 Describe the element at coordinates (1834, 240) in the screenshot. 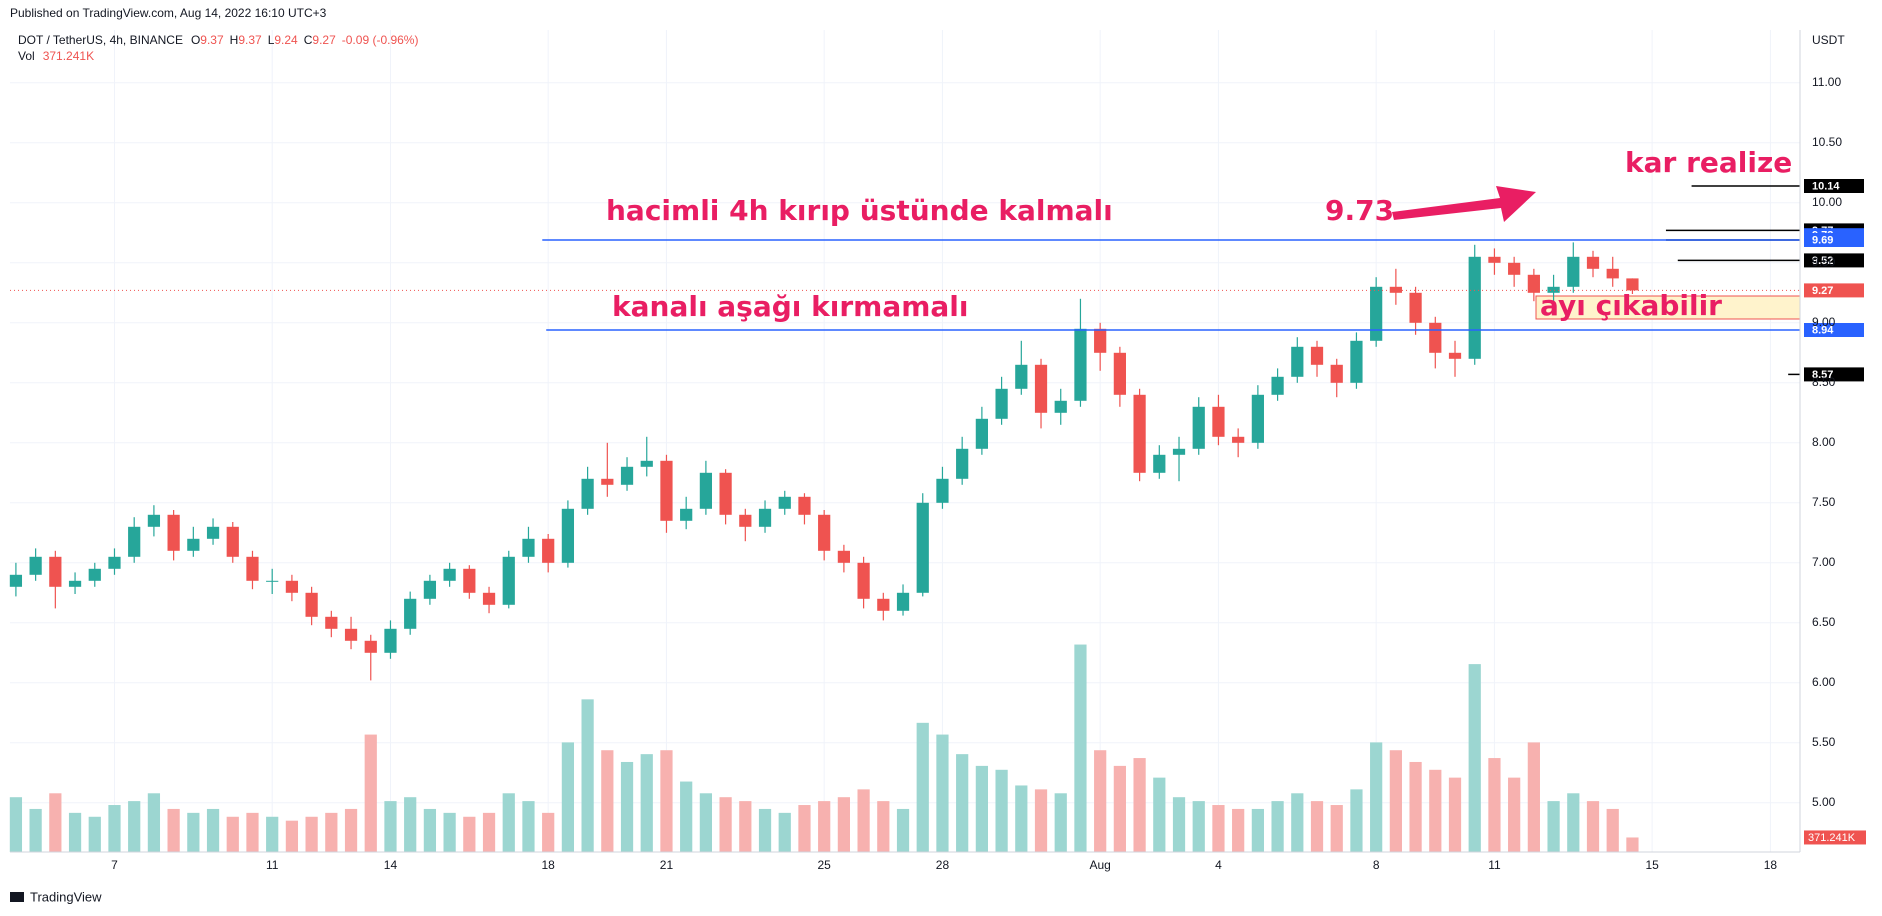

I see `price-label-box` at that location.